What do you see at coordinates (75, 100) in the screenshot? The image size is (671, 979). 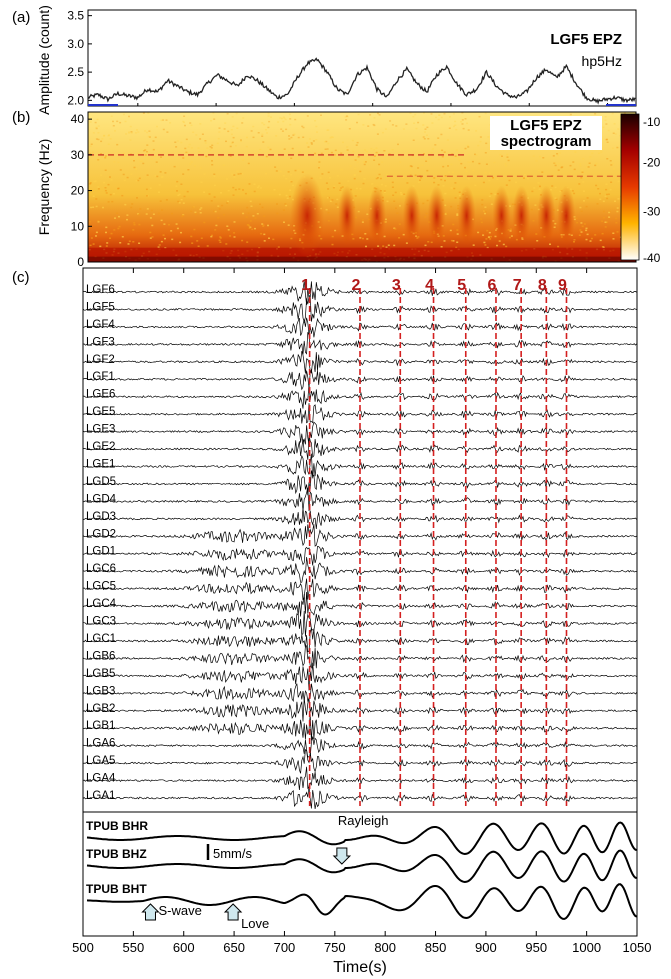 I see `panel-a-ytick-label: 2.0` at bounding box center [75, 100].